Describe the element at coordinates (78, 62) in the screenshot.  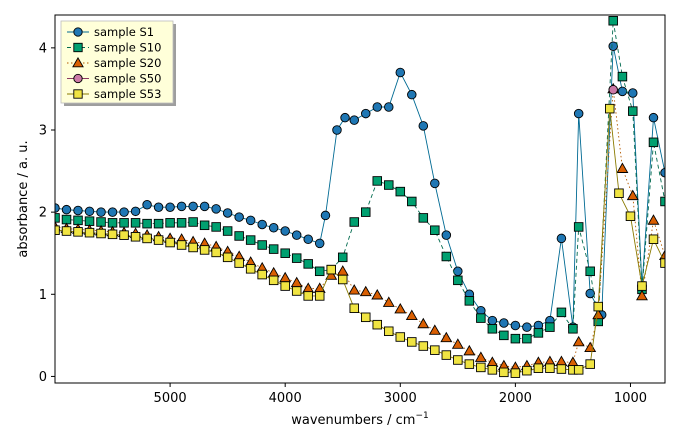
I see `legend-marker-sample-s20` at that location.